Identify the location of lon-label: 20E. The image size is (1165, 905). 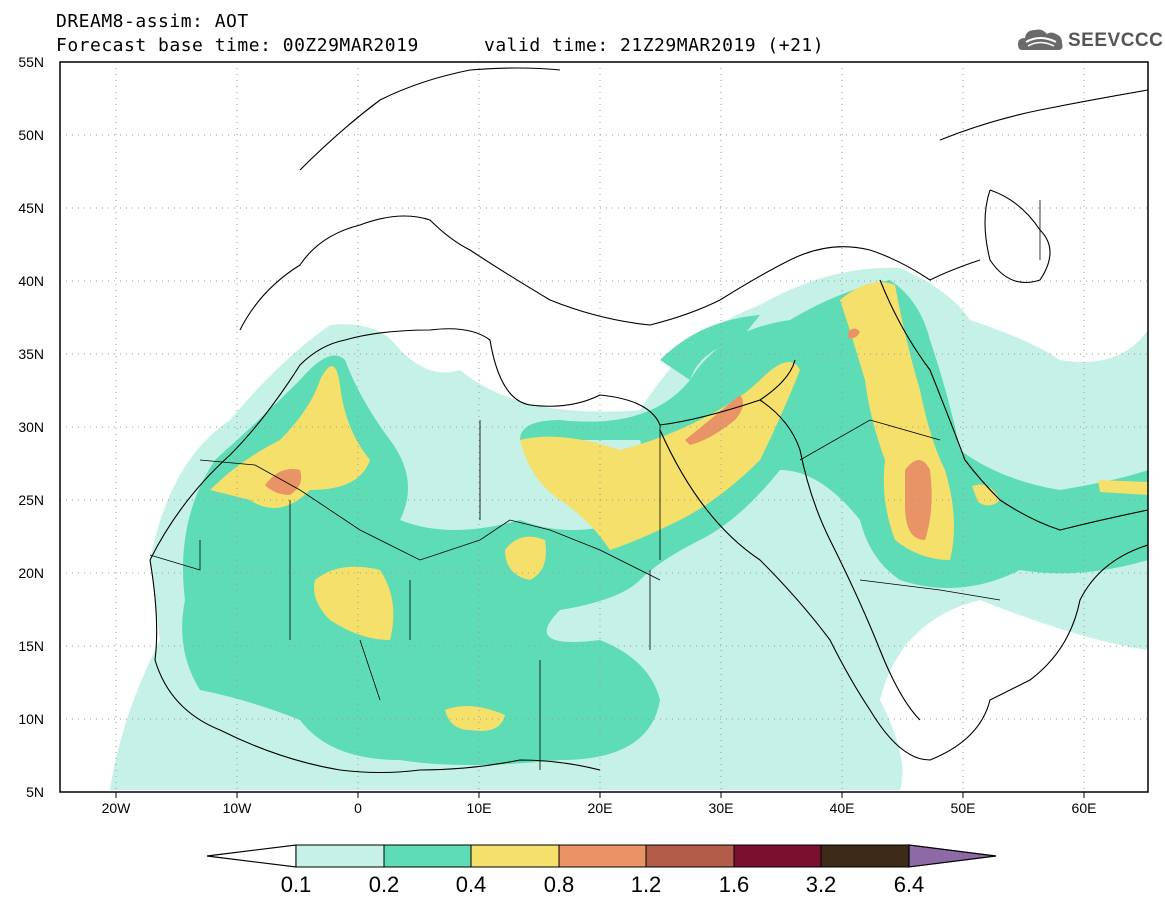
(600, 808).